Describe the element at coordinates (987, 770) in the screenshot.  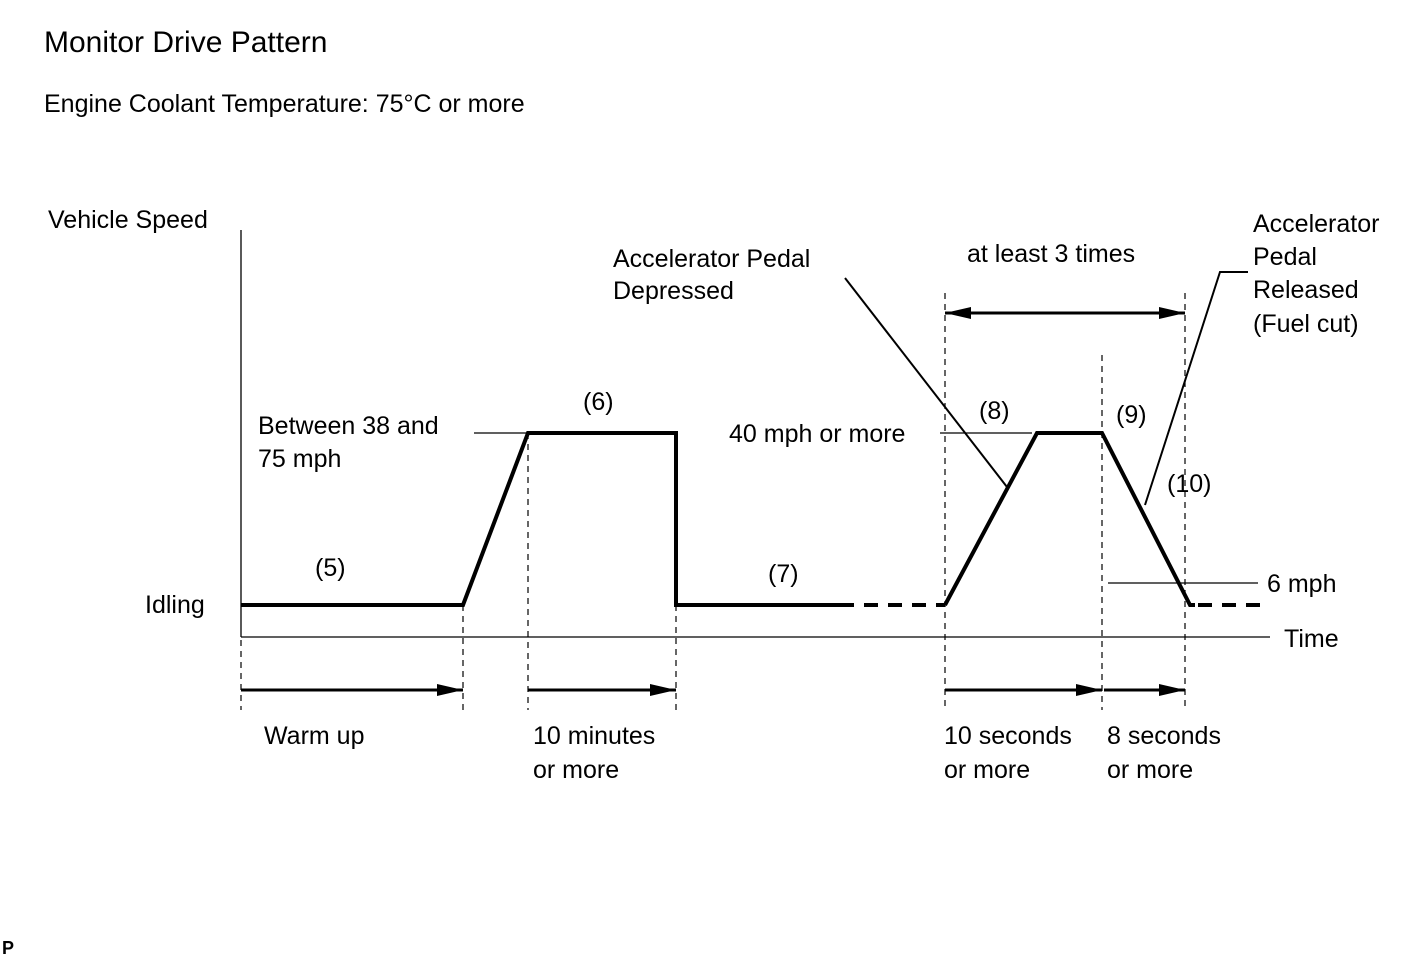
I see `ten-seconds-label: or more` at that location.